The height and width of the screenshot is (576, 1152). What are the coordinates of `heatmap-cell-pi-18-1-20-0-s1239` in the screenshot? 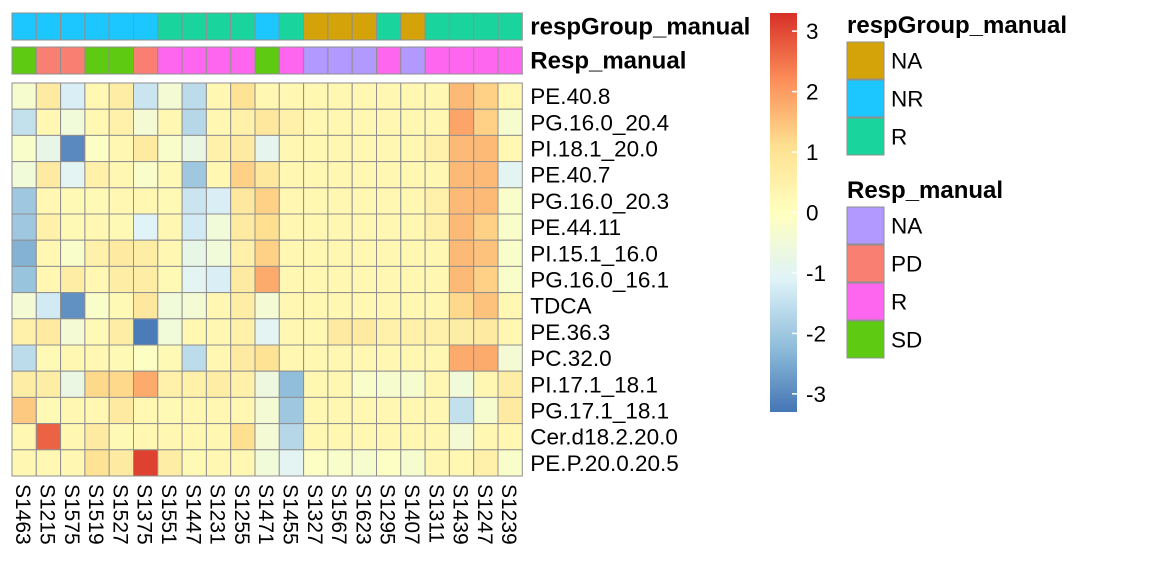 It's located at (510, 148).